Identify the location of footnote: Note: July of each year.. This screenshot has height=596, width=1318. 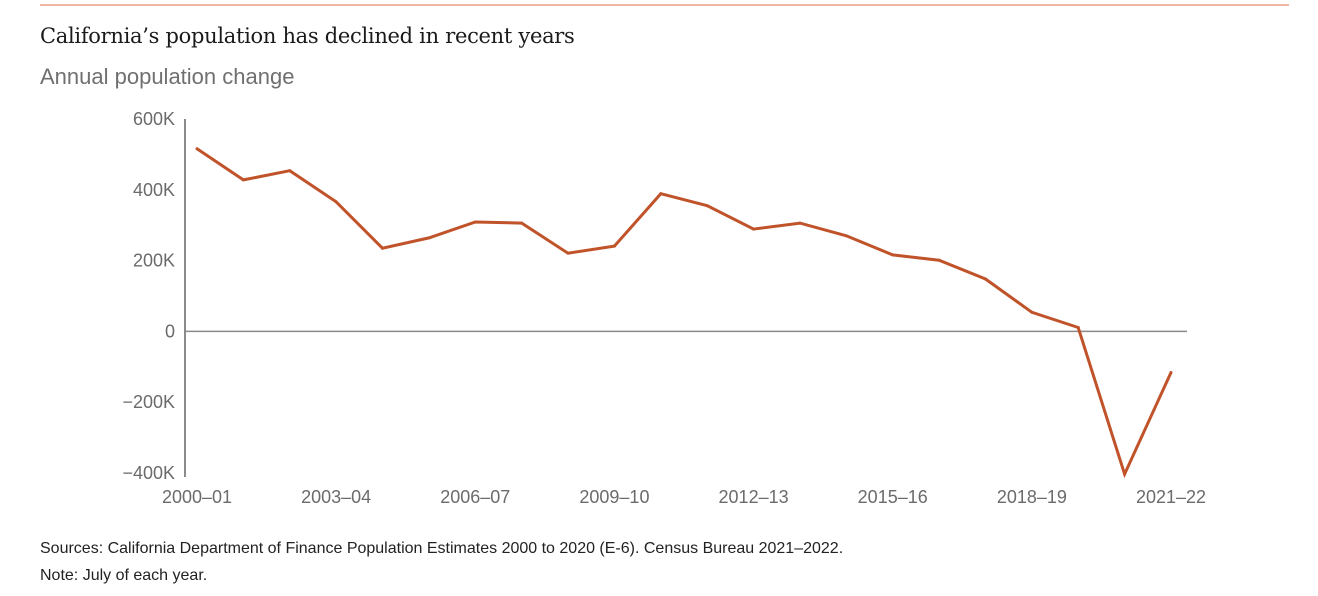
(124, 575).